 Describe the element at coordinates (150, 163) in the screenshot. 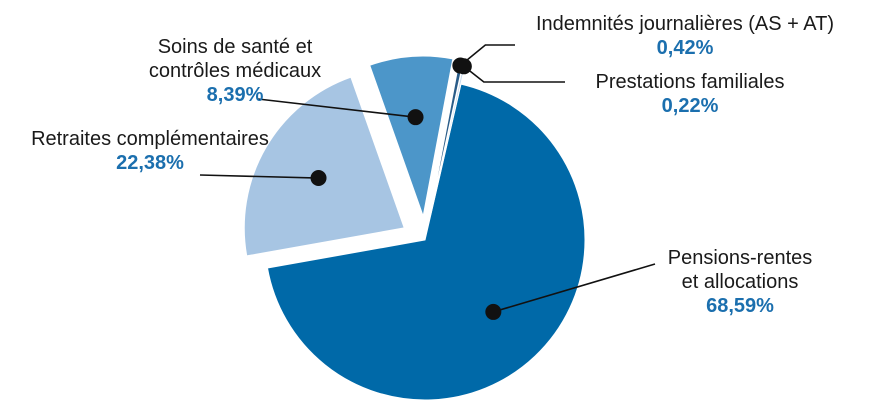

I see `value-label: 22,38%` at that location.